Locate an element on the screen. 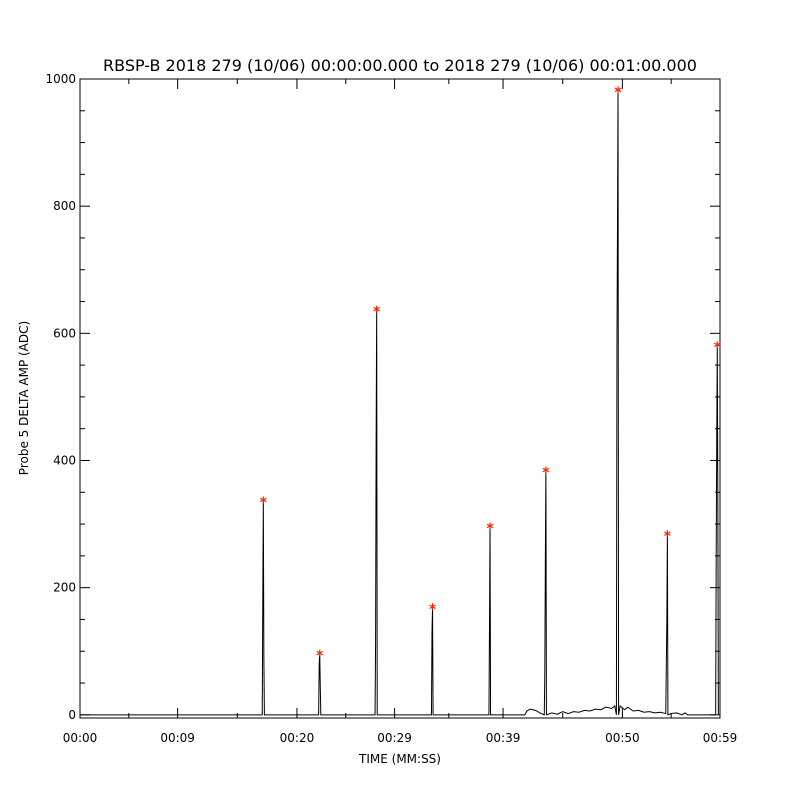 This screenshot has height=800, width=800. x-tick-label: 00:20 is located at coordinates (297, 738).